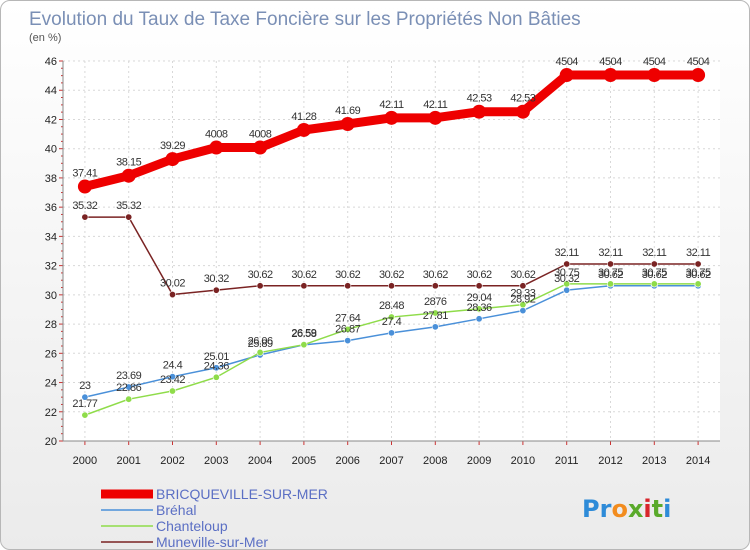  Describe the element at coordinates (212, 542) in the screenshot. I see `legend-label: Muneville-sur-Mer` at that location.